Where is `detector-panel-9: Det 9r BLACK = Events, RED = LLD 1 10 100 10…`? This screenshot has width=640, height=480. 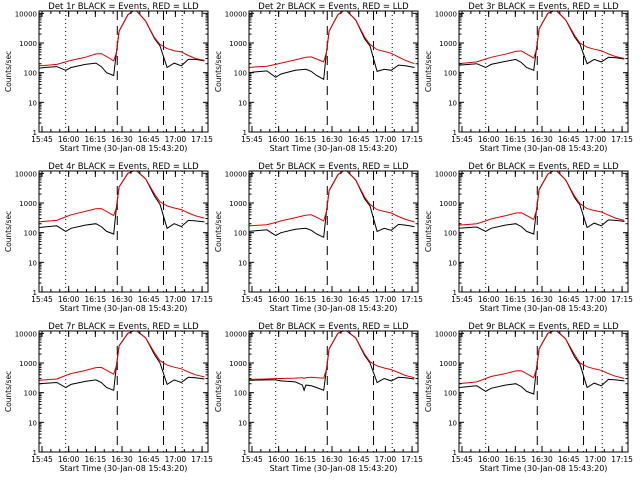
detector-panel-9: Det 9r BLACK = Events, RED = LLD 1 10 100 10… is located at coordinates (528, 397).